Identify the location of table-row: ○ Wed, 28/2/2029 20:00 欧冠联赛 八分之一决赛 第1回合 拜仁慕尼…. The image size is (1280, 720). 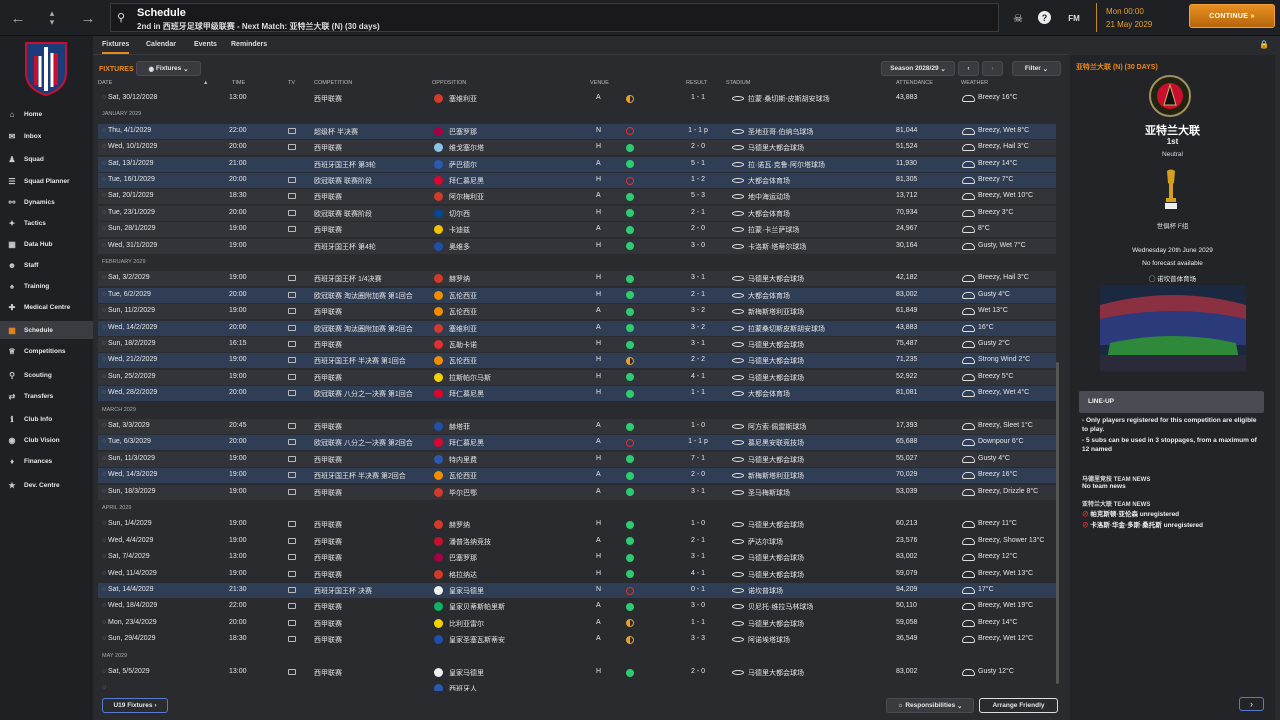
(577, 394).